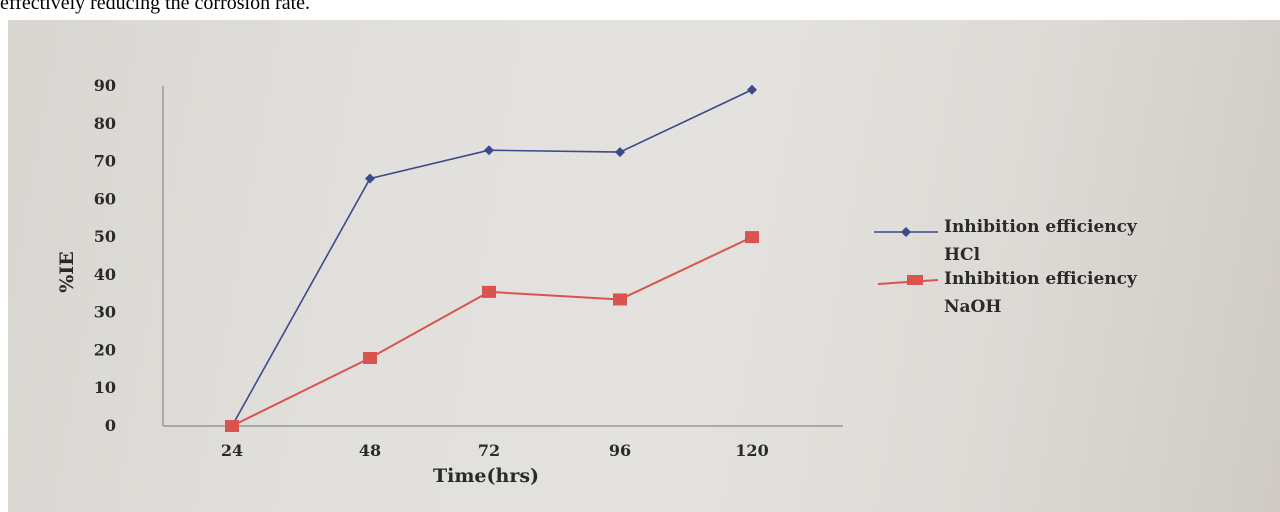 The height and width of the screenshot is (512, 1280). Describe the element at coordinates (105, 387) in the screenshot. I see `y-tick-label: 10` at that location.